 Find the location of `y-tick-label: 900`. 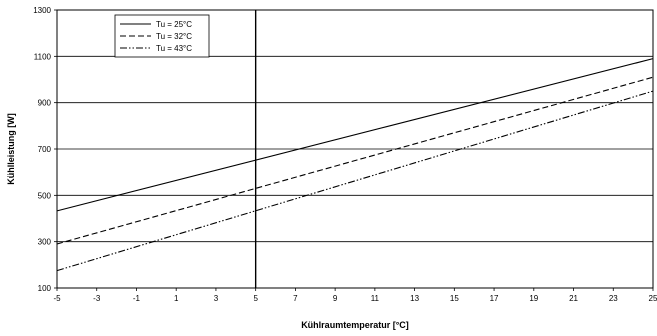

y-tick-label: 900 is located at coordinates (45, 103).